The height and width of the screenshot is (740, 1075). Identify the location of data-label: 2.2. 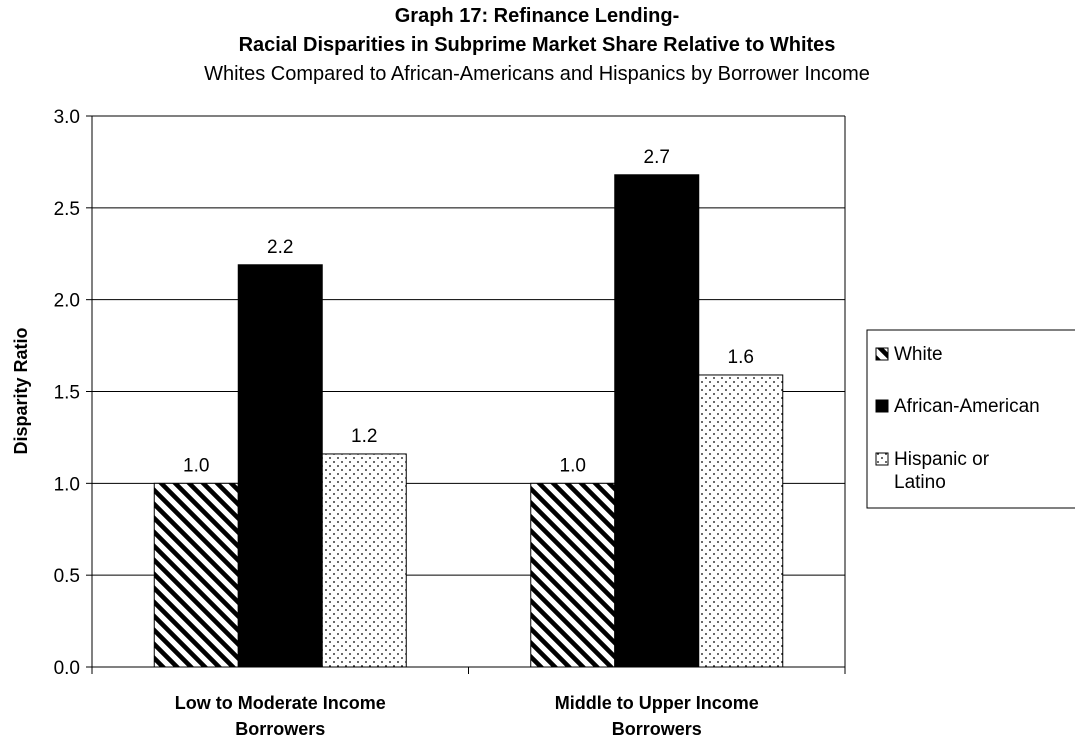
(280, 247).